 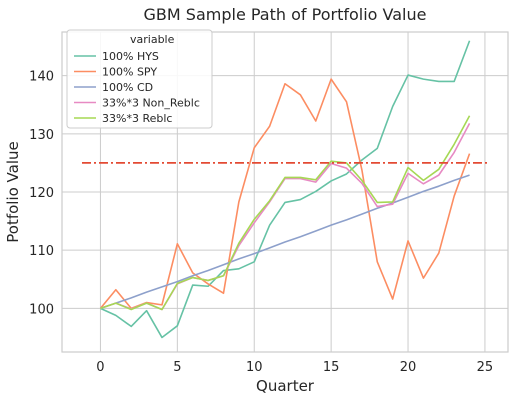 What do you see at coordinates (331, 367) in the screenshot?
I see `x-tick-label: 15` at bounding box center [331, 367].